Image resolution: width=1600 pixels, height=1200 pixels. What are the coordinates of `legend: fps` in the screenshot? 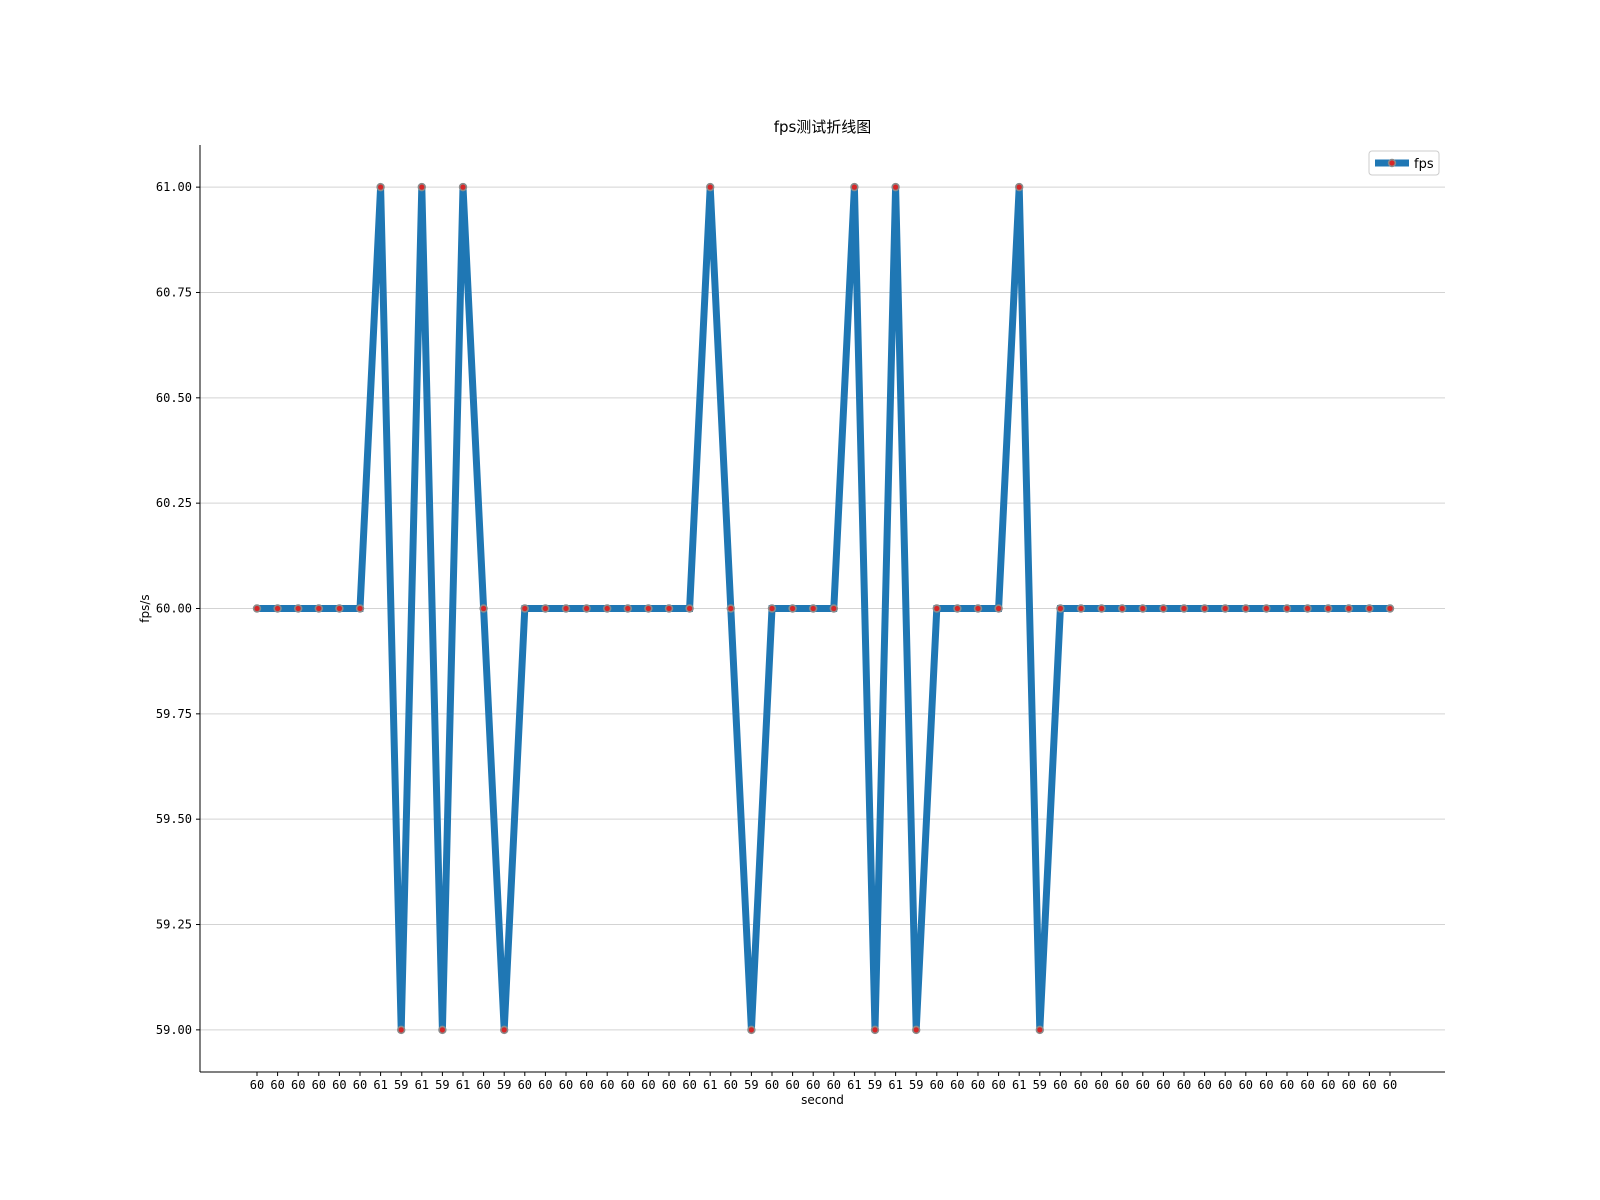 It's located at (1404, 163).